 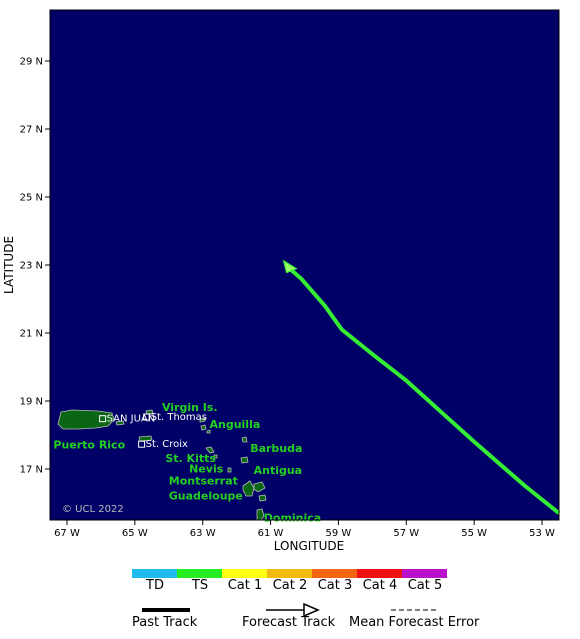 I want to click on city-label: St. Thomas, so click(x=179, y=417).